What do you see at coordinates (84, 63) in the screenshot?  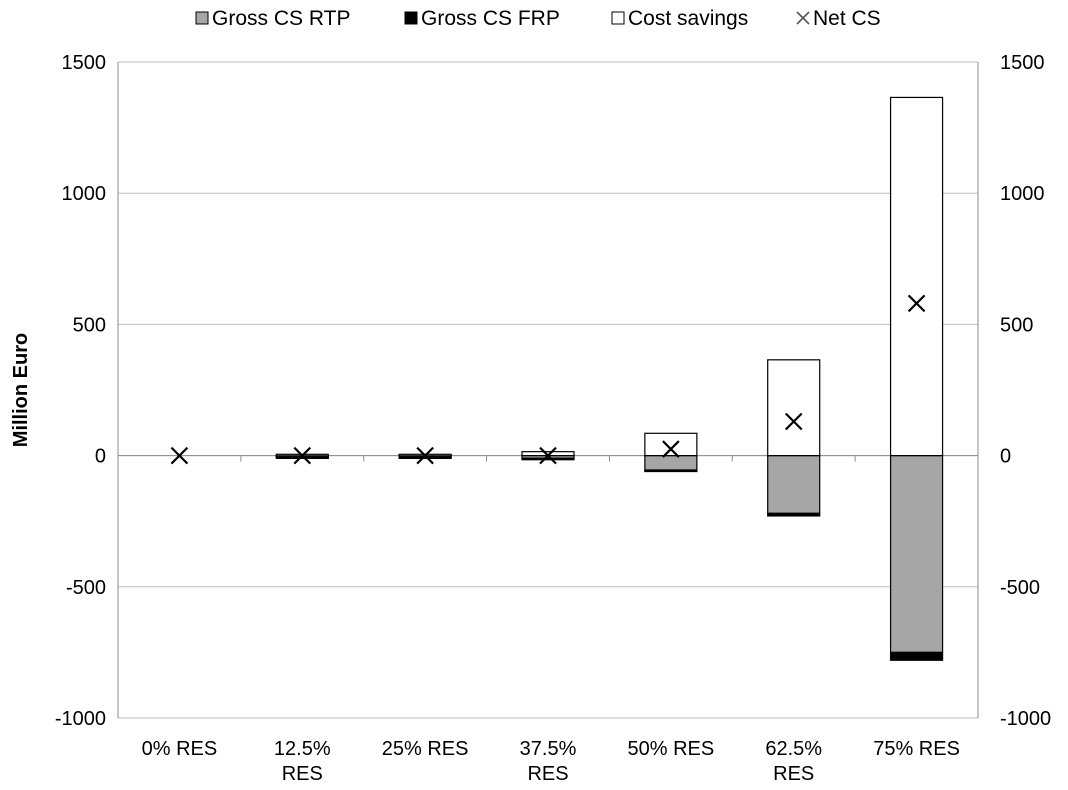 I see `y-tick-label-left: 1500` at bounding box center [84, 63].